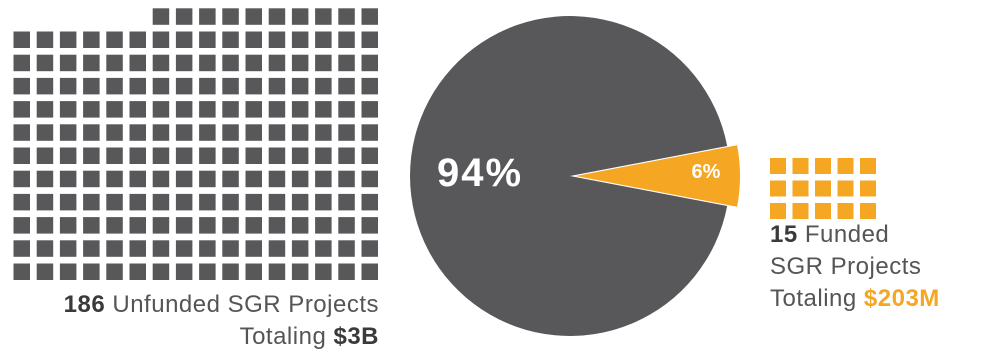 The image size is (997, 354). I want to click on funded-amount: $203M, so click(901, 298).